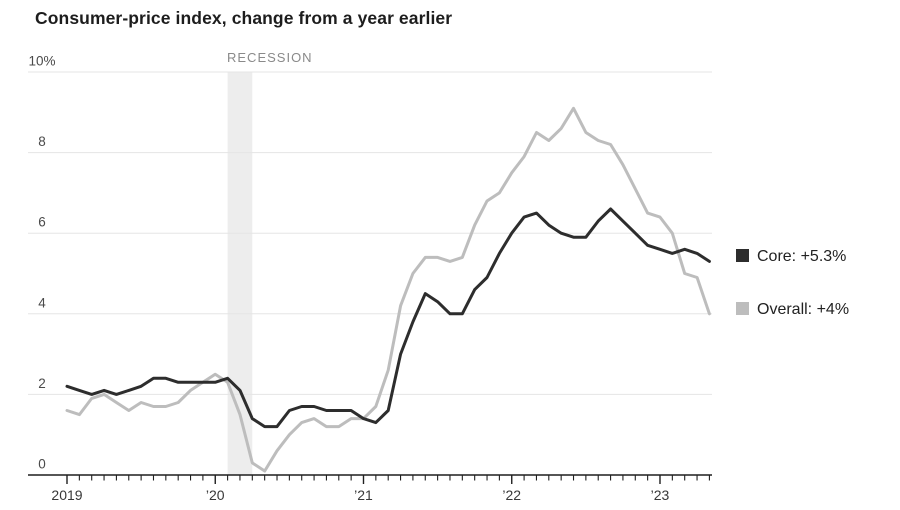 The height and width of the screenshot is (510, 900). Describe the element at coordinates (511, 495) in the screenshot. I see `x-axis-label: ’22` at that location.